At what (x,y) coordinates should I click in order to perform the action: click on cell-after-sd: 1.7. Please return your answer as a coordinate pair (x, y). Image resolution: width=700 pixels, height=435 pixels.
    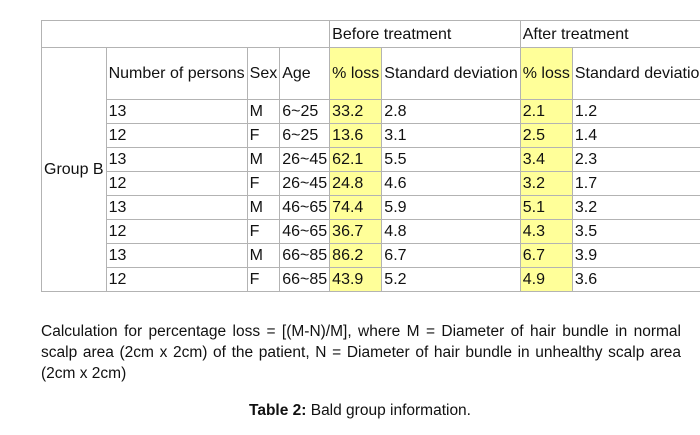
    Looking at the image, I should click on (635, 183).